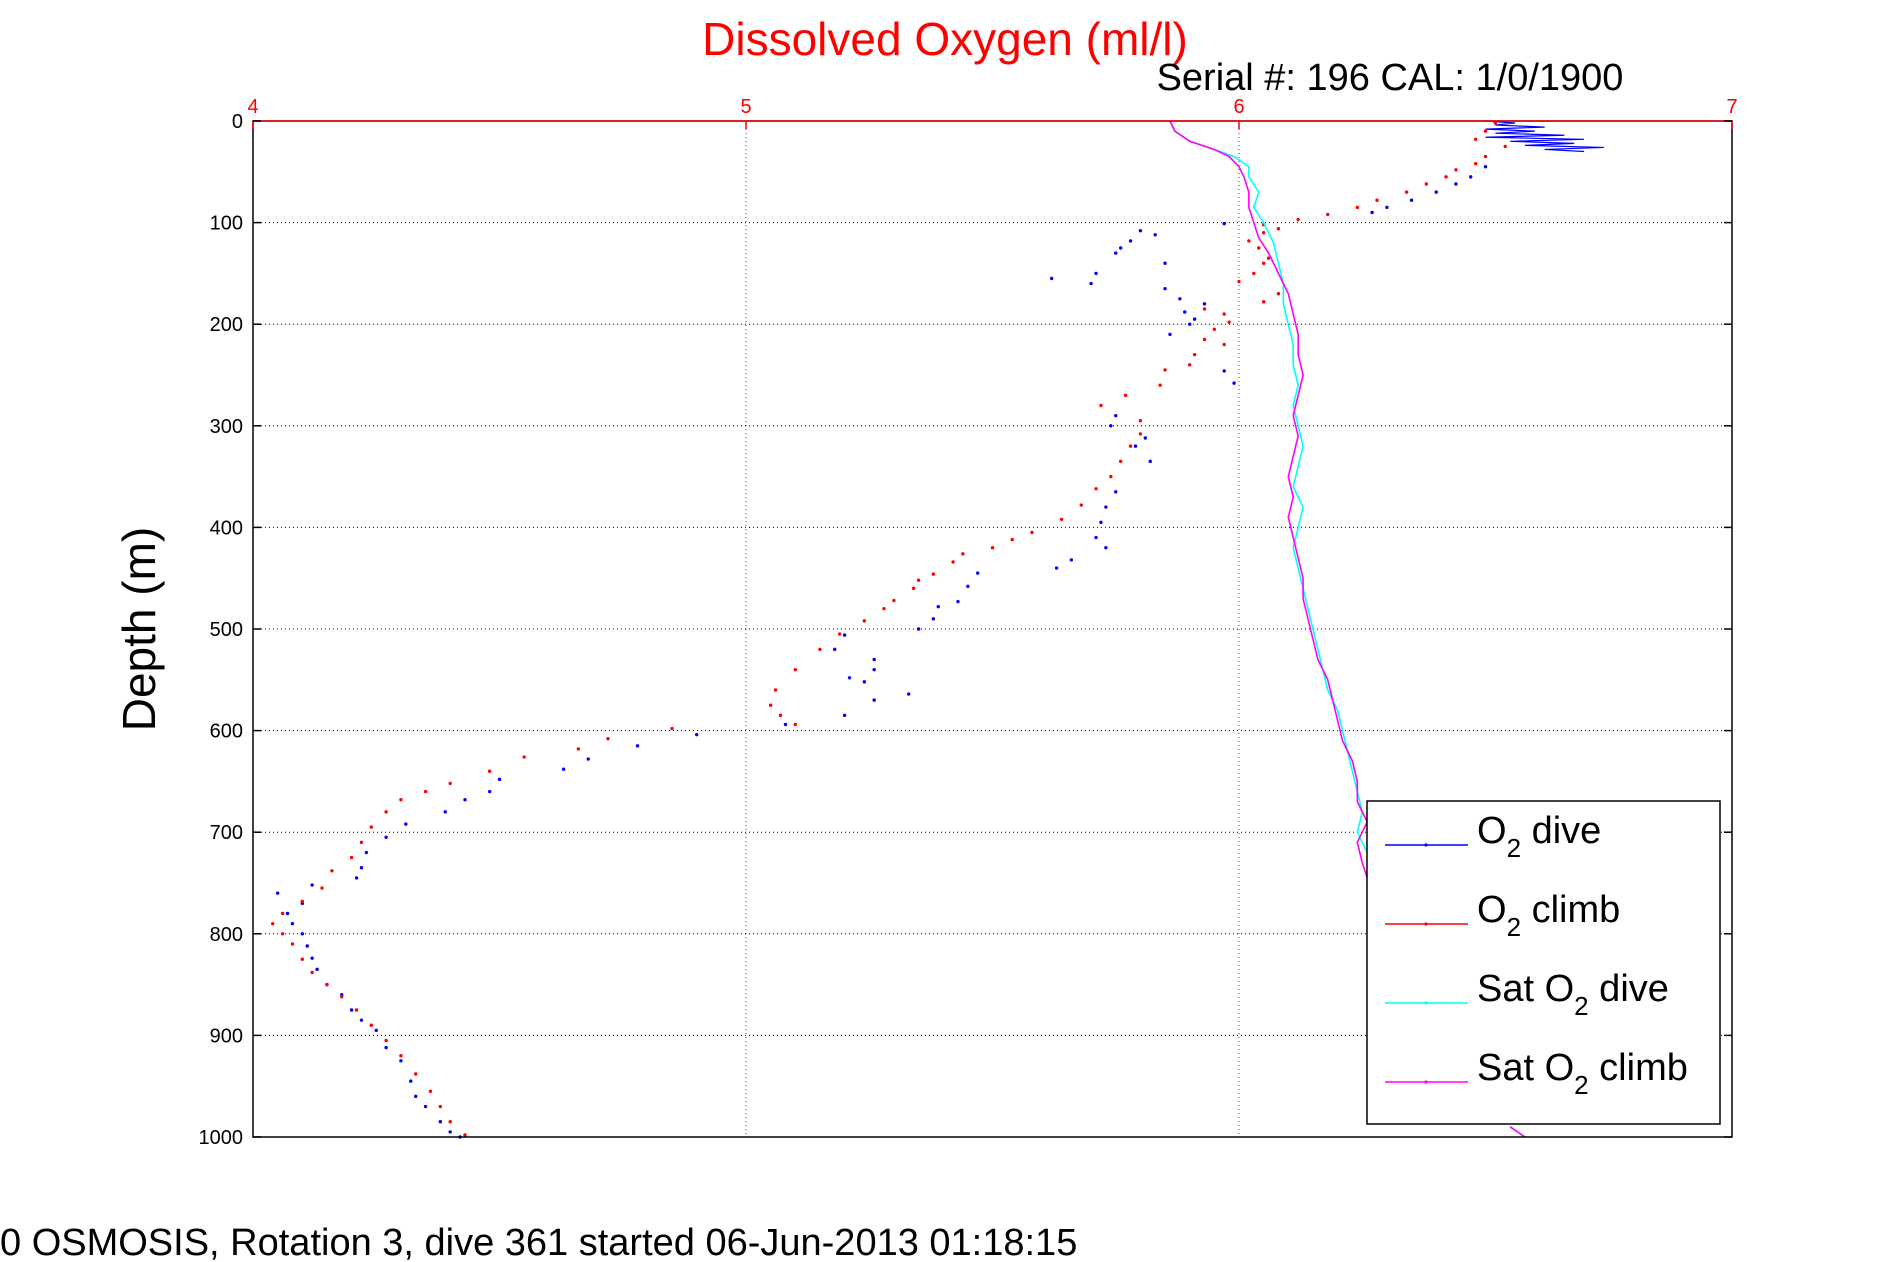 This screenshot has width=1891, height=1262. What do you see at coordinates (139, 629) in the screenshot?
I see `y-axis-label: Depth (m)` at bounding box center [139, 629].